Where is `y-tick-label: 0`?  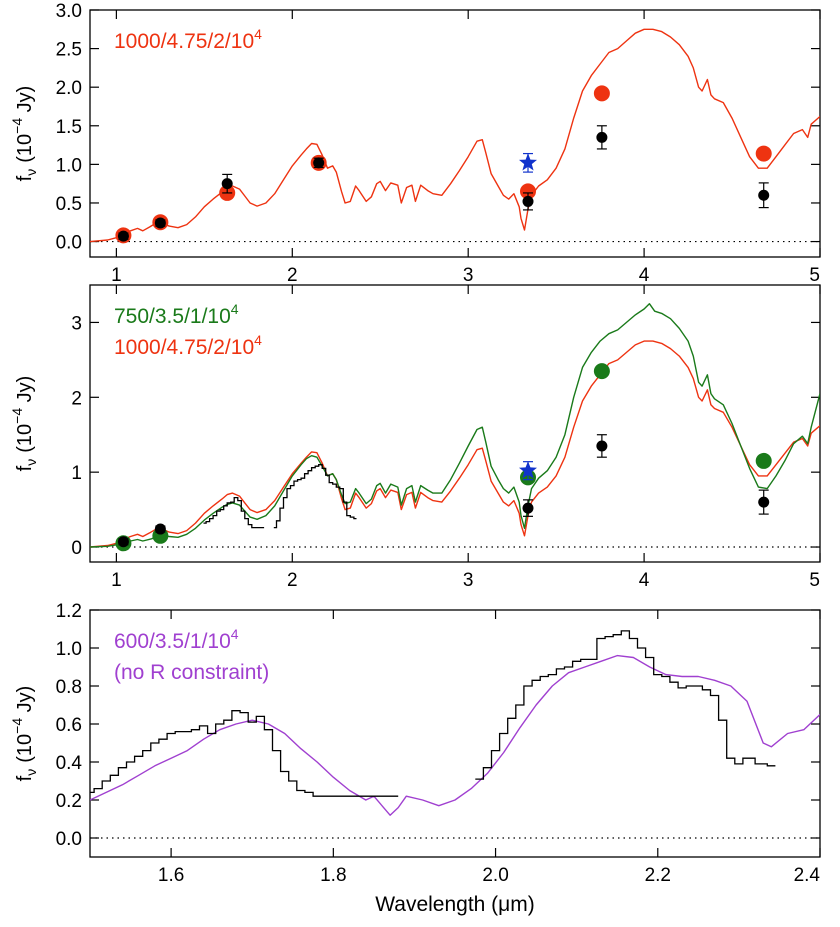 y-tick-label: 0 is located at coordinates (76, 548).